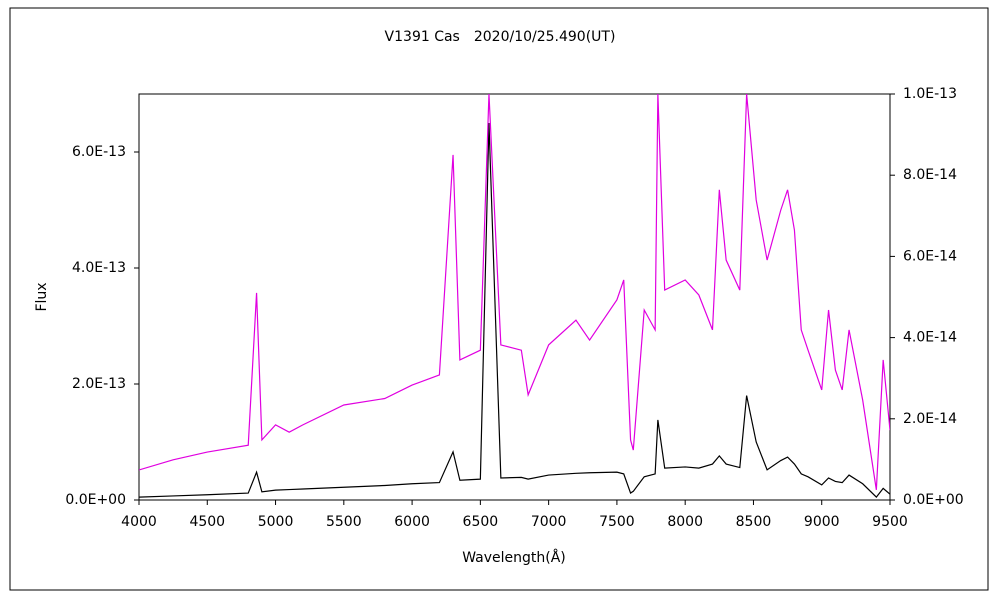 The height and width of the screenshot is (600, 1000). What do you see at coordinates (890, 522) in the screenshot?
I see `x-tick-label: 9500` at bounding box center [890, 522].